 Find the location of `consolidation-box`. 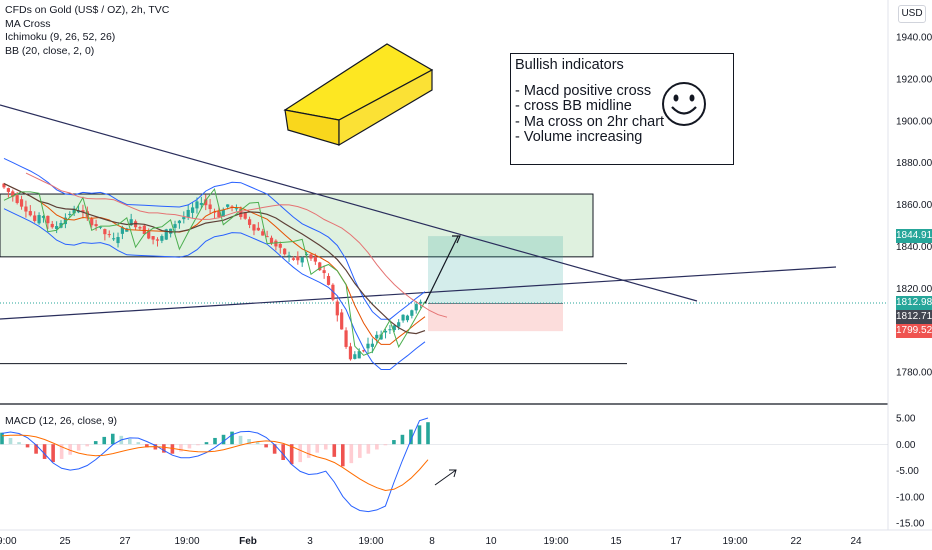

consolidation-box is located at coordinates (297, 225).